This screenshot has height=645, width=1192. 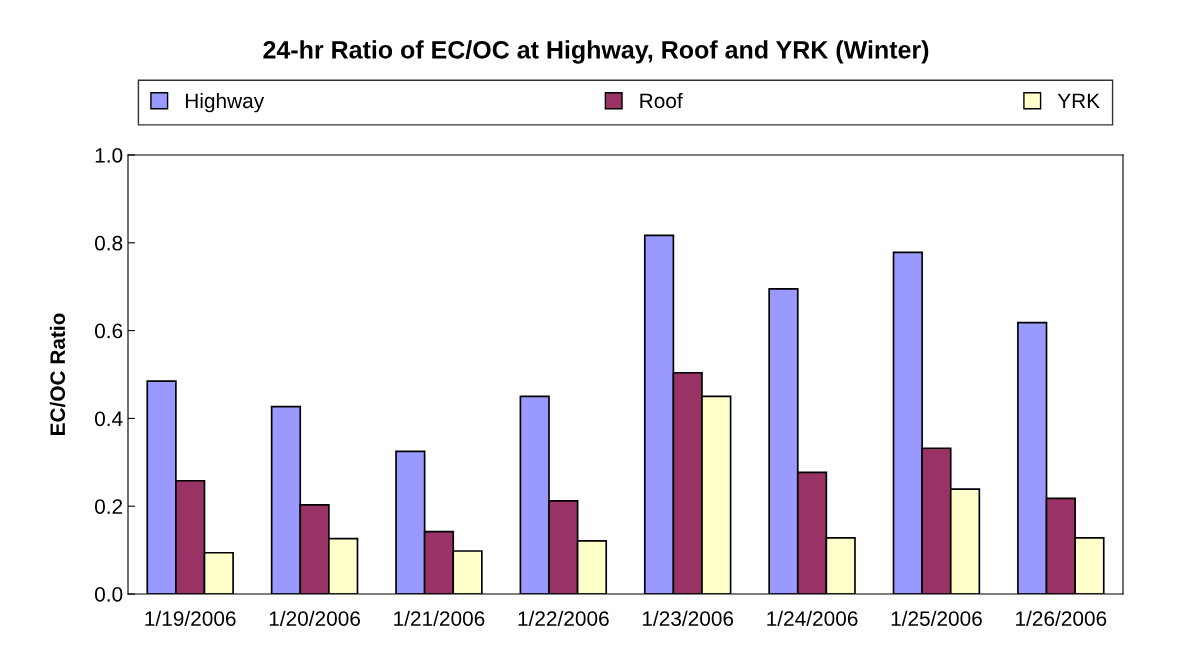 What do you see at coordinates (225, 102) in the screenshot?
I see `legend-label: Highway` at bounding box center [225, 102].